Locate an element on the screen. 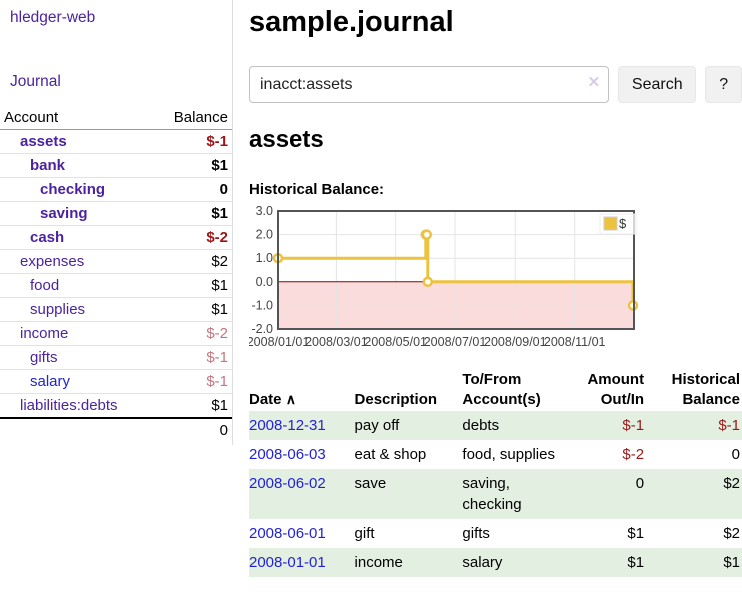 The width and height of the screenshot is (742, 601). search-box: ✕ is located at coordinates (429, 84).